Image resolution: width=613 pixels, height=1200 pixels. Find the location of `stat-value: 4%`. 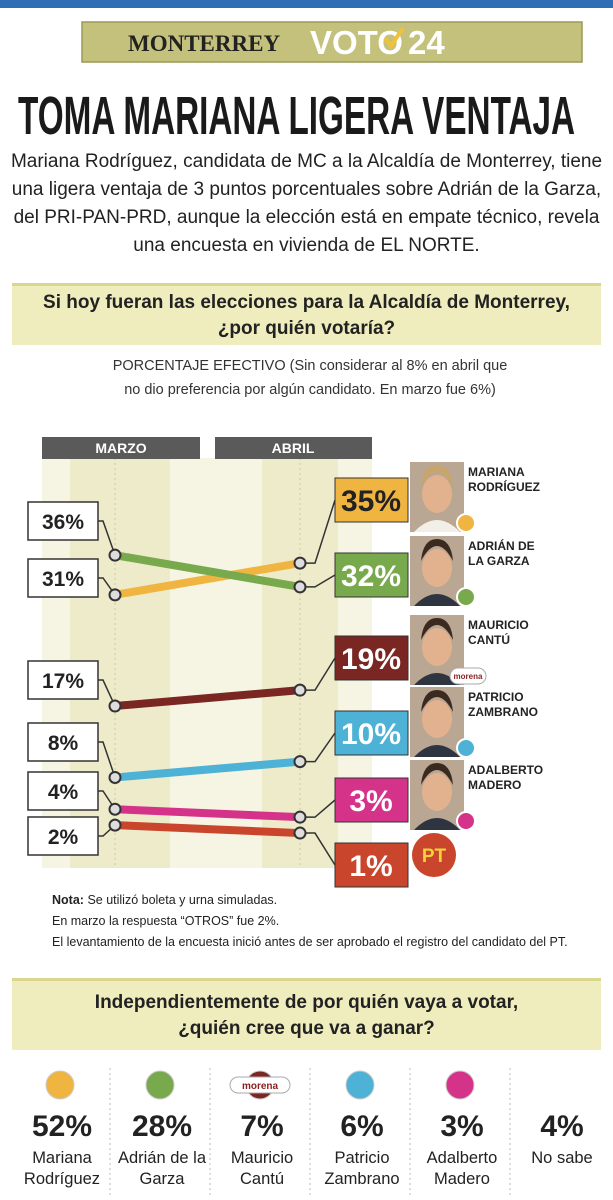

stat-value: 4% is located at coordinates (562, 1126).